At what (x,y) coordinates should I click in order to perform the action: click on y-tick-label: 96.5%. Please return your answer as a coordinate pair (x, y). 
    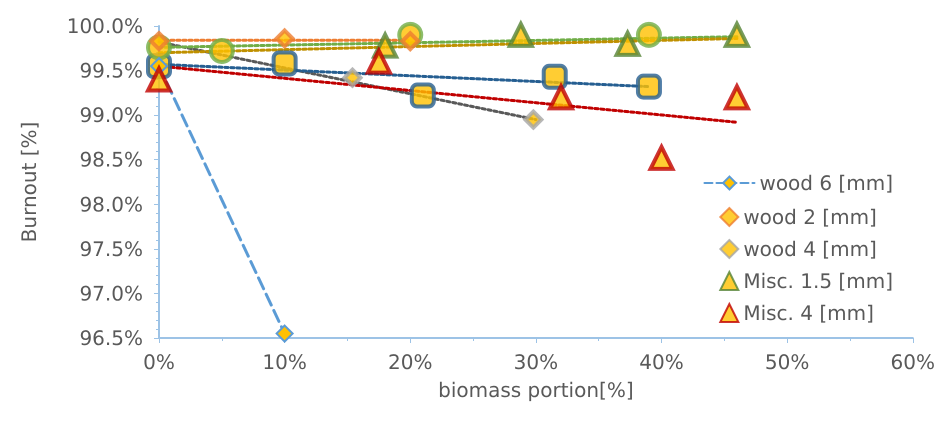
    Looking at the image, I should click on (111, 338).